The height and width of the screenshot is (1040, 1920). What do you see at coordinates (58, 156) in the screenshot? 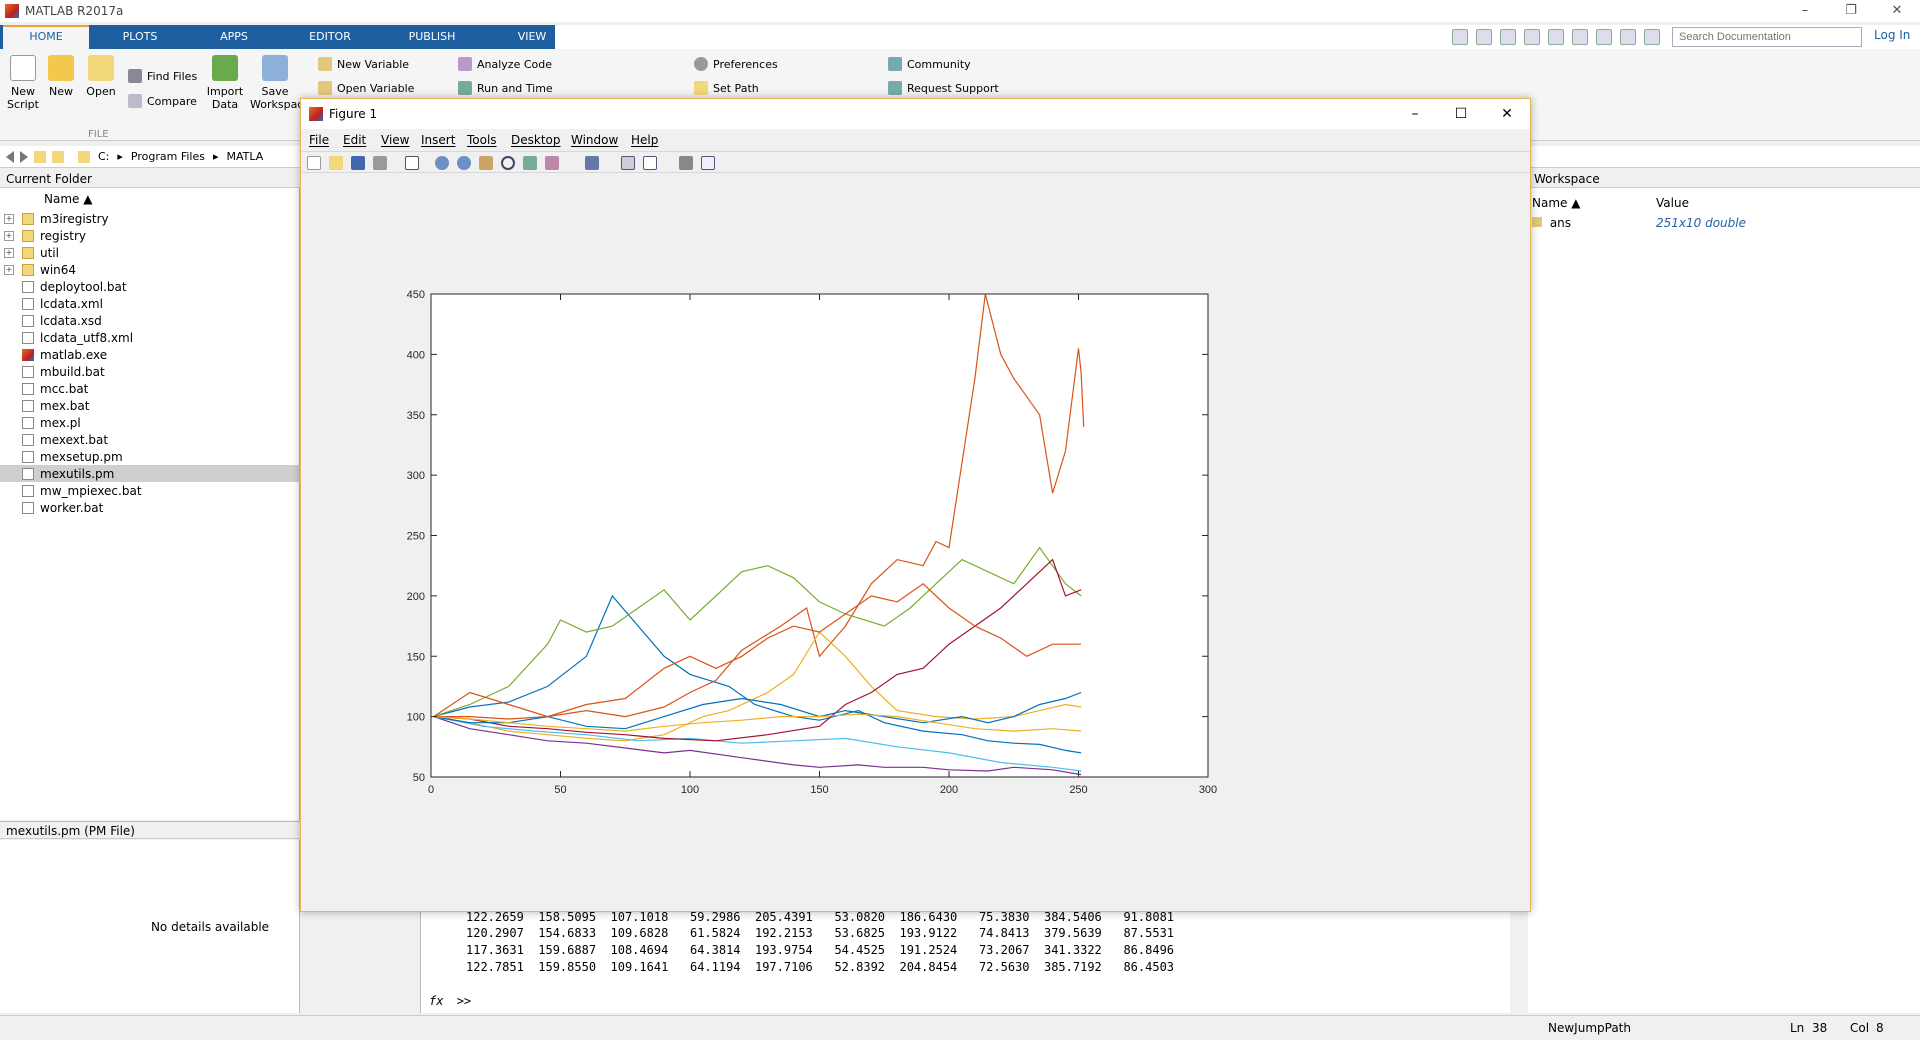
I see `browse-folder-icon` at bounding box center [58, 156].